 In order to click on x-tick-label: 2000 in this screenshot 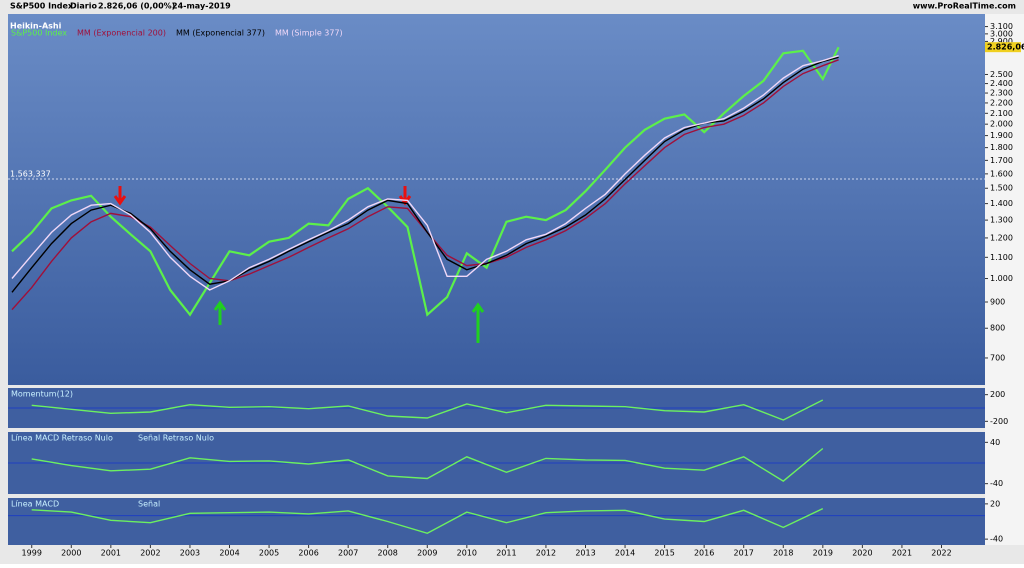, I will do `click(71, 553)`.